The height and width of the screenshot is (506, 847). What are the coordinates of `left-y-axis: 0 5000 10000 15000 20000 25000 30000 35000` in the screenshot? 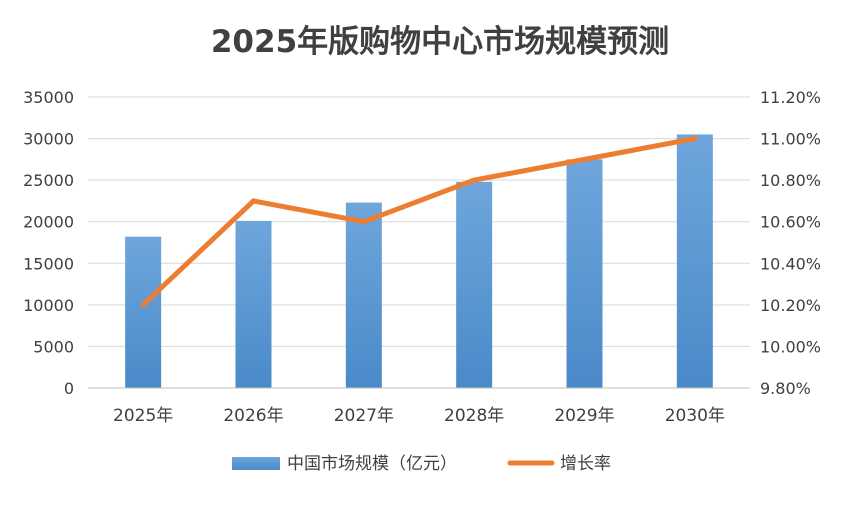 It's located at (48, 243).